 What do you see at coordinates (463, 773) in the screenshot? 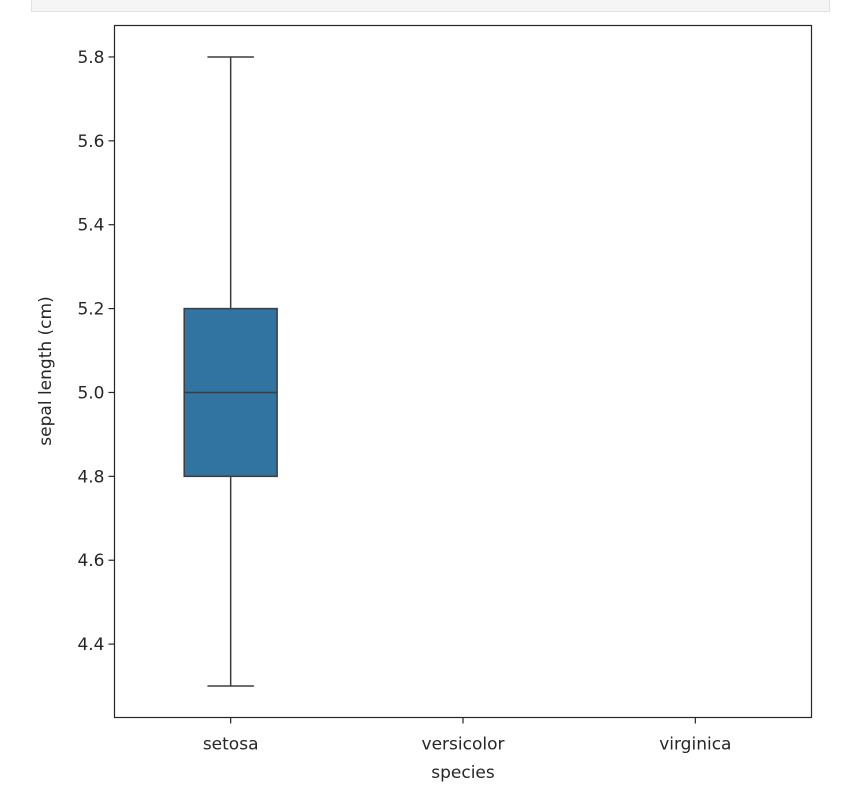
I see `x-axis-label: species` at bounding box center [463, 773].